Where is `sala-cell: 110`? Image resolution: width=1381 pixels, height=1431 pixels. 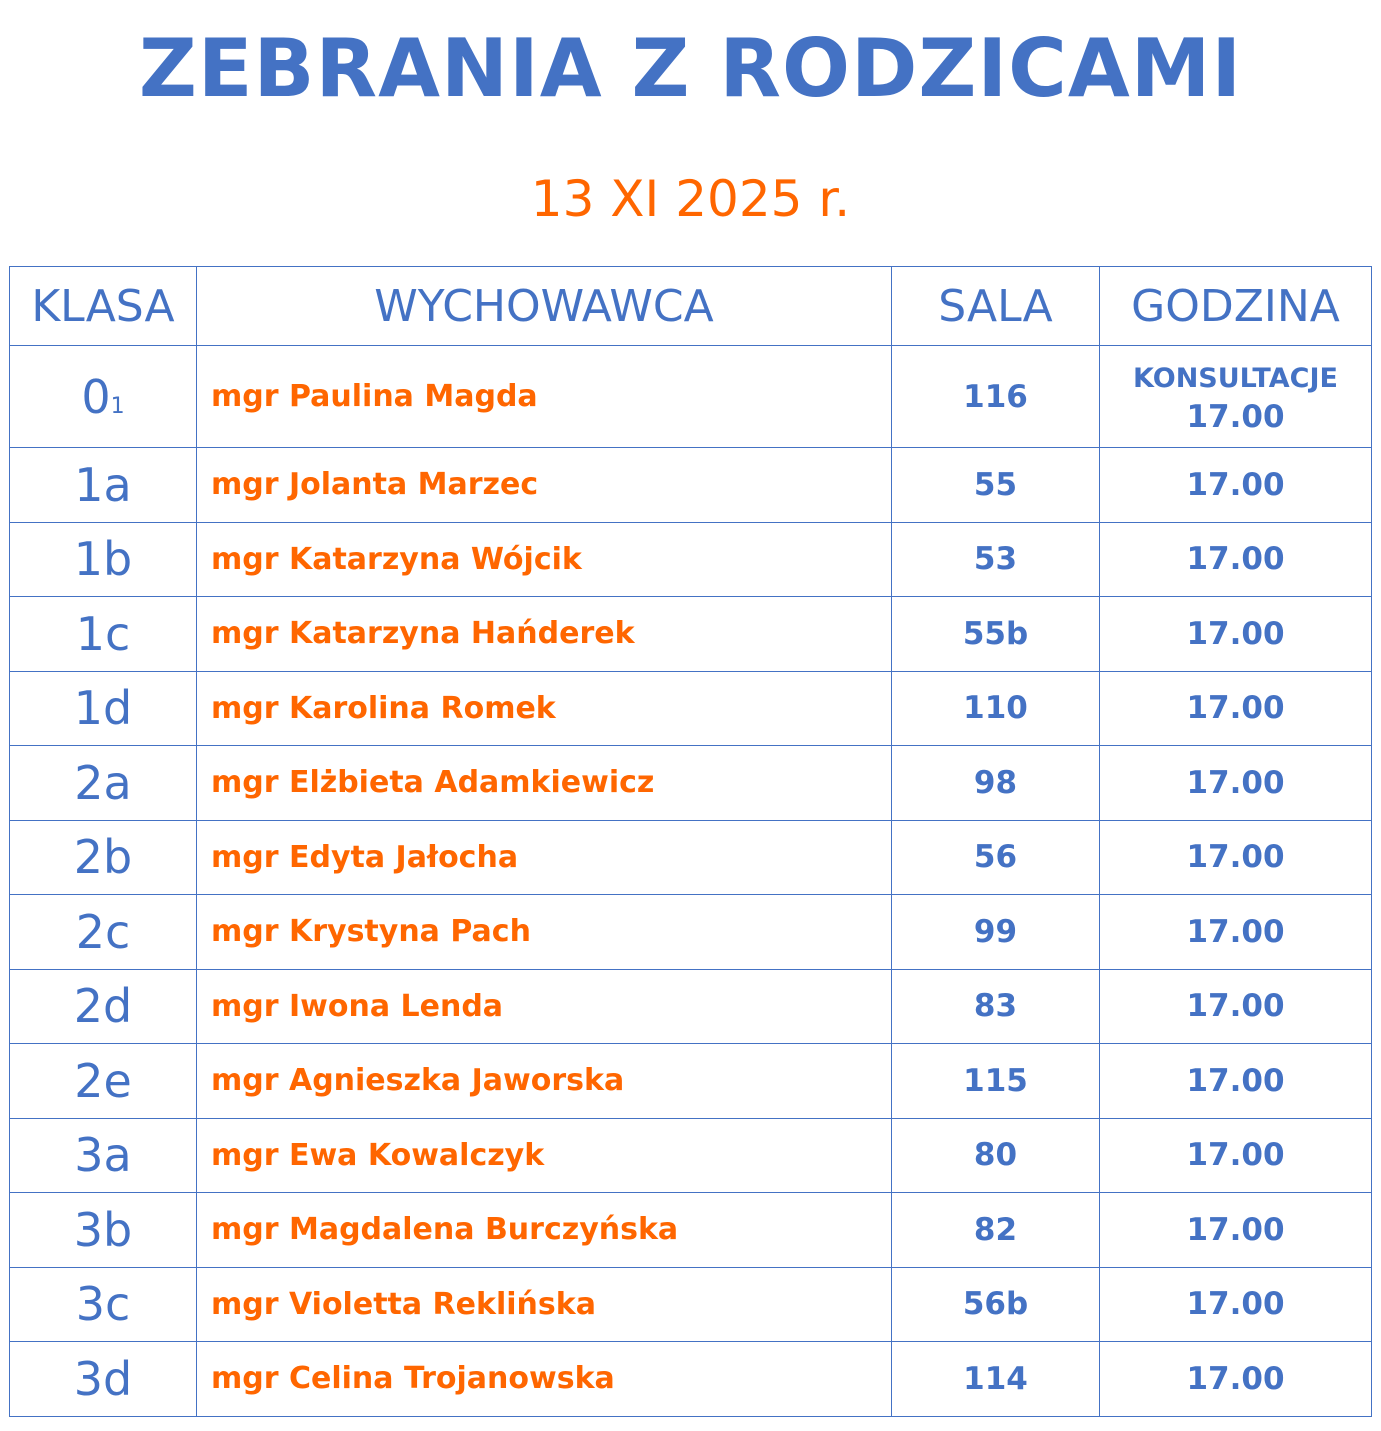 sala-cell: 110 is located at coordinates (995, 708).